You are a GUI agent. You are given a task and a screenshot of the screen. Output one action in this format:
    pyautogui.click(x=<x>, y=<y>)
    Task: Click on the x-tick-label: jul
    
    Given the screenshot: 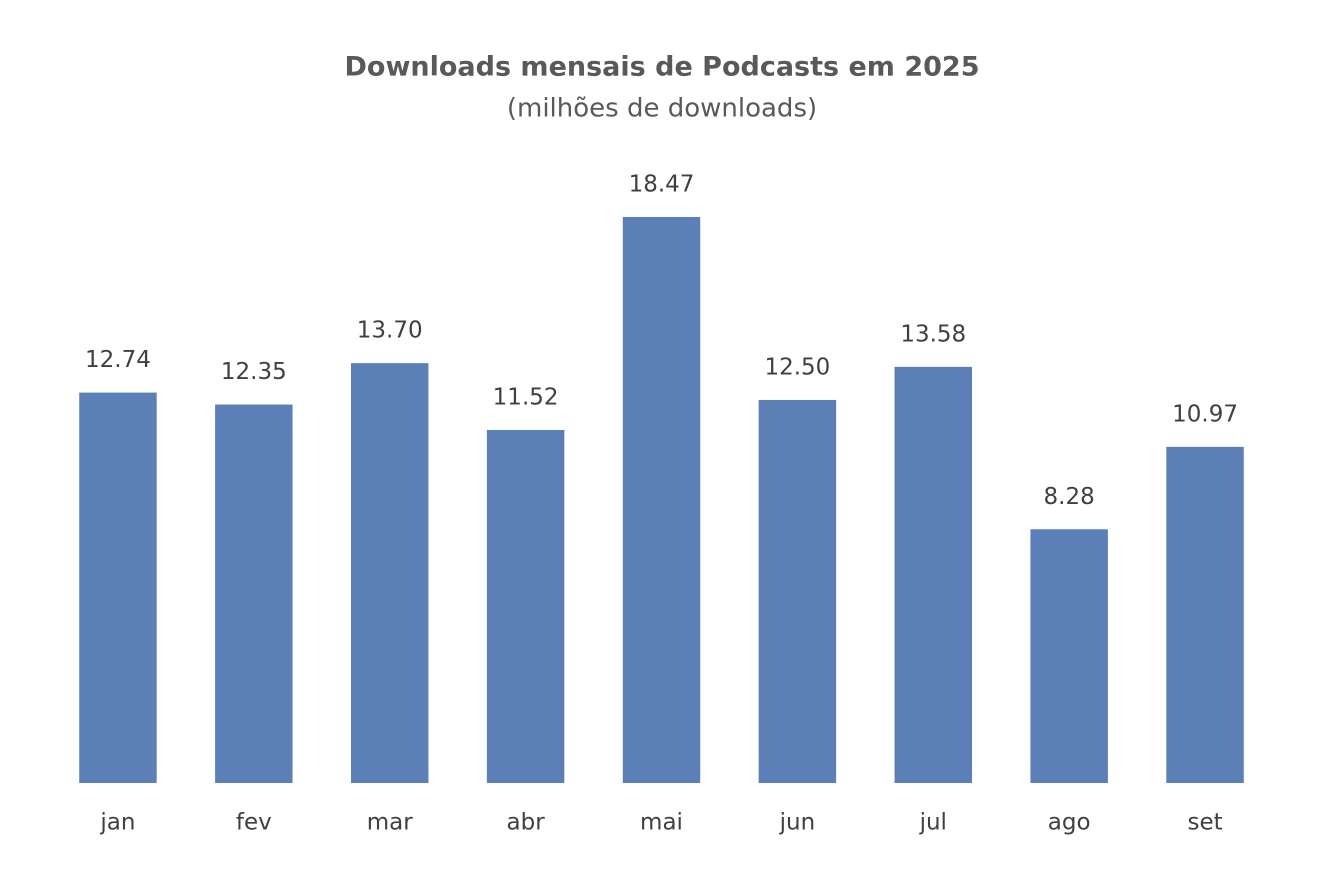 What is the action you would take?
    pyautogui.click(x=933, y=823)
    